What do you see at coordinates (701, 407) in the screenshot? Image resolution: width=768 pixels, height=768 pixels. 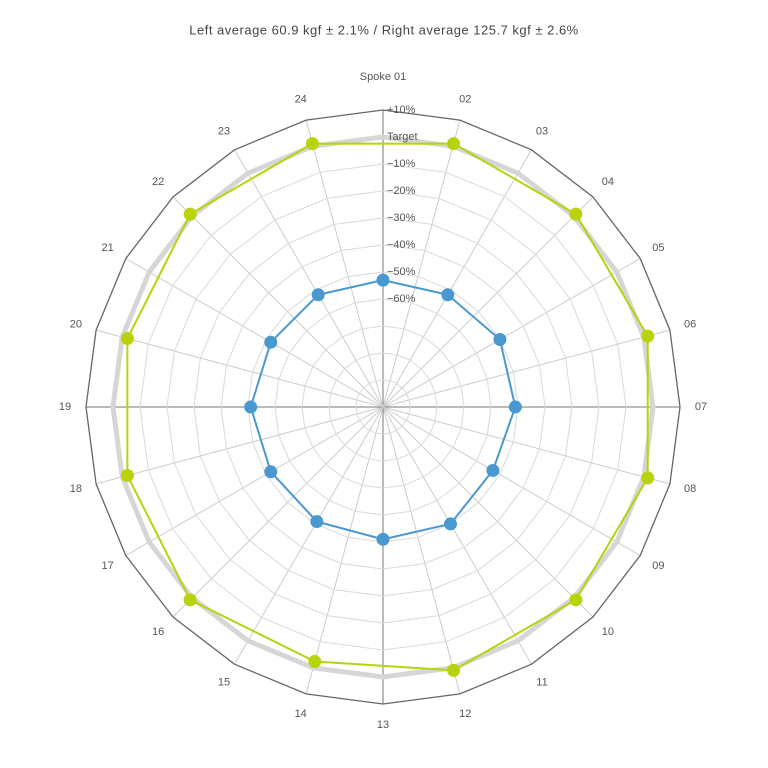 I see `spoke-label: 07` at bounding box center [701, 407].